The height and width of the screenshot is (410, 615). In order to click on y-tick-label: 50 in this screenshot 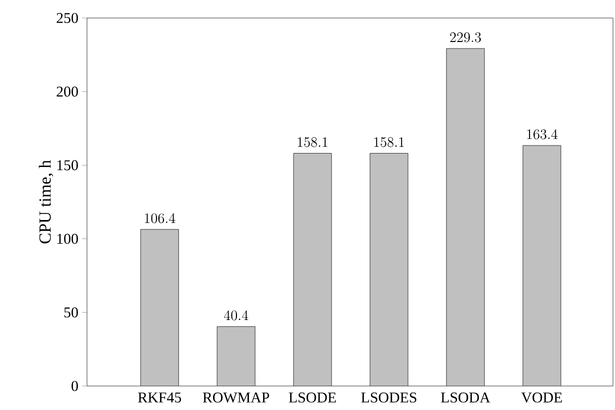, I will do `click(71, 312)`.